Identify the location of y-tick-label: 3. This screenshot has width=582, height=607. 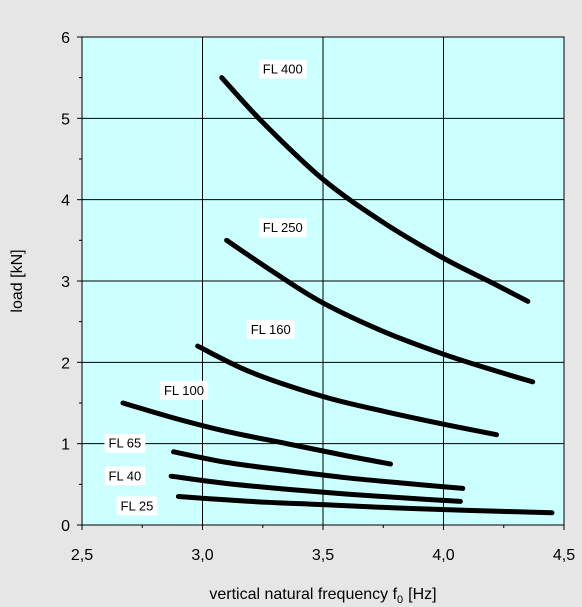
(65, 282).